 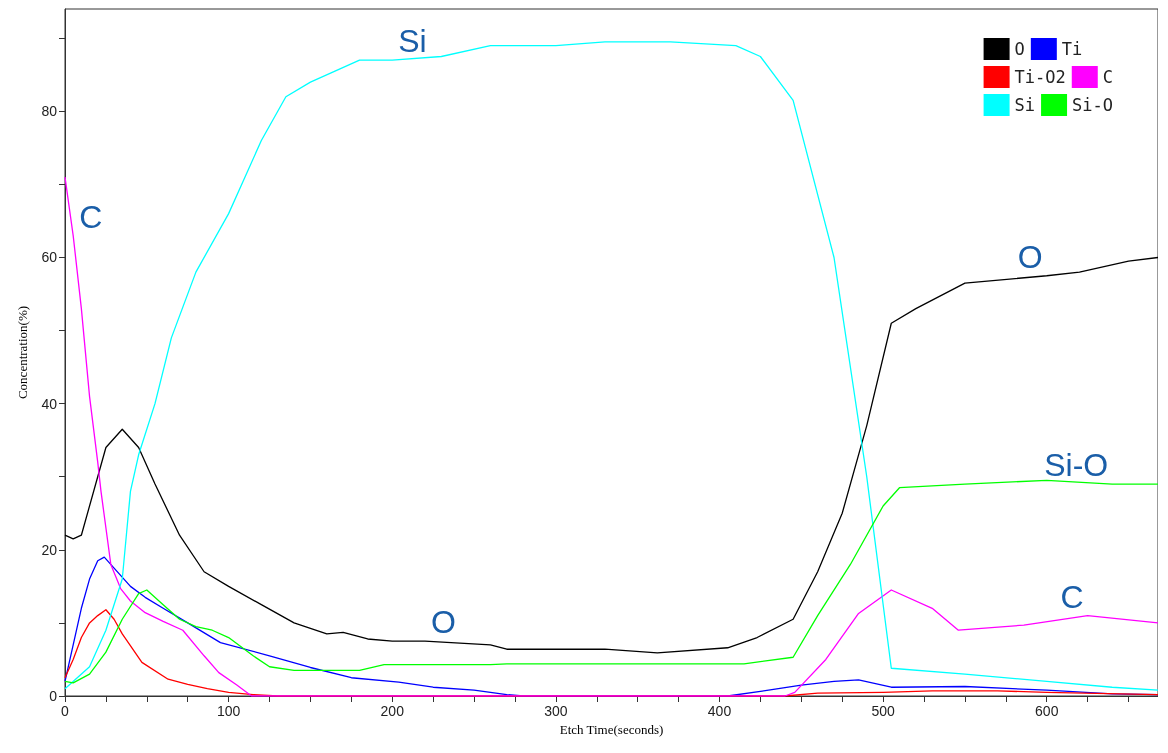 I want to click on x-tick-label: 0, so click(x=65, y=711).